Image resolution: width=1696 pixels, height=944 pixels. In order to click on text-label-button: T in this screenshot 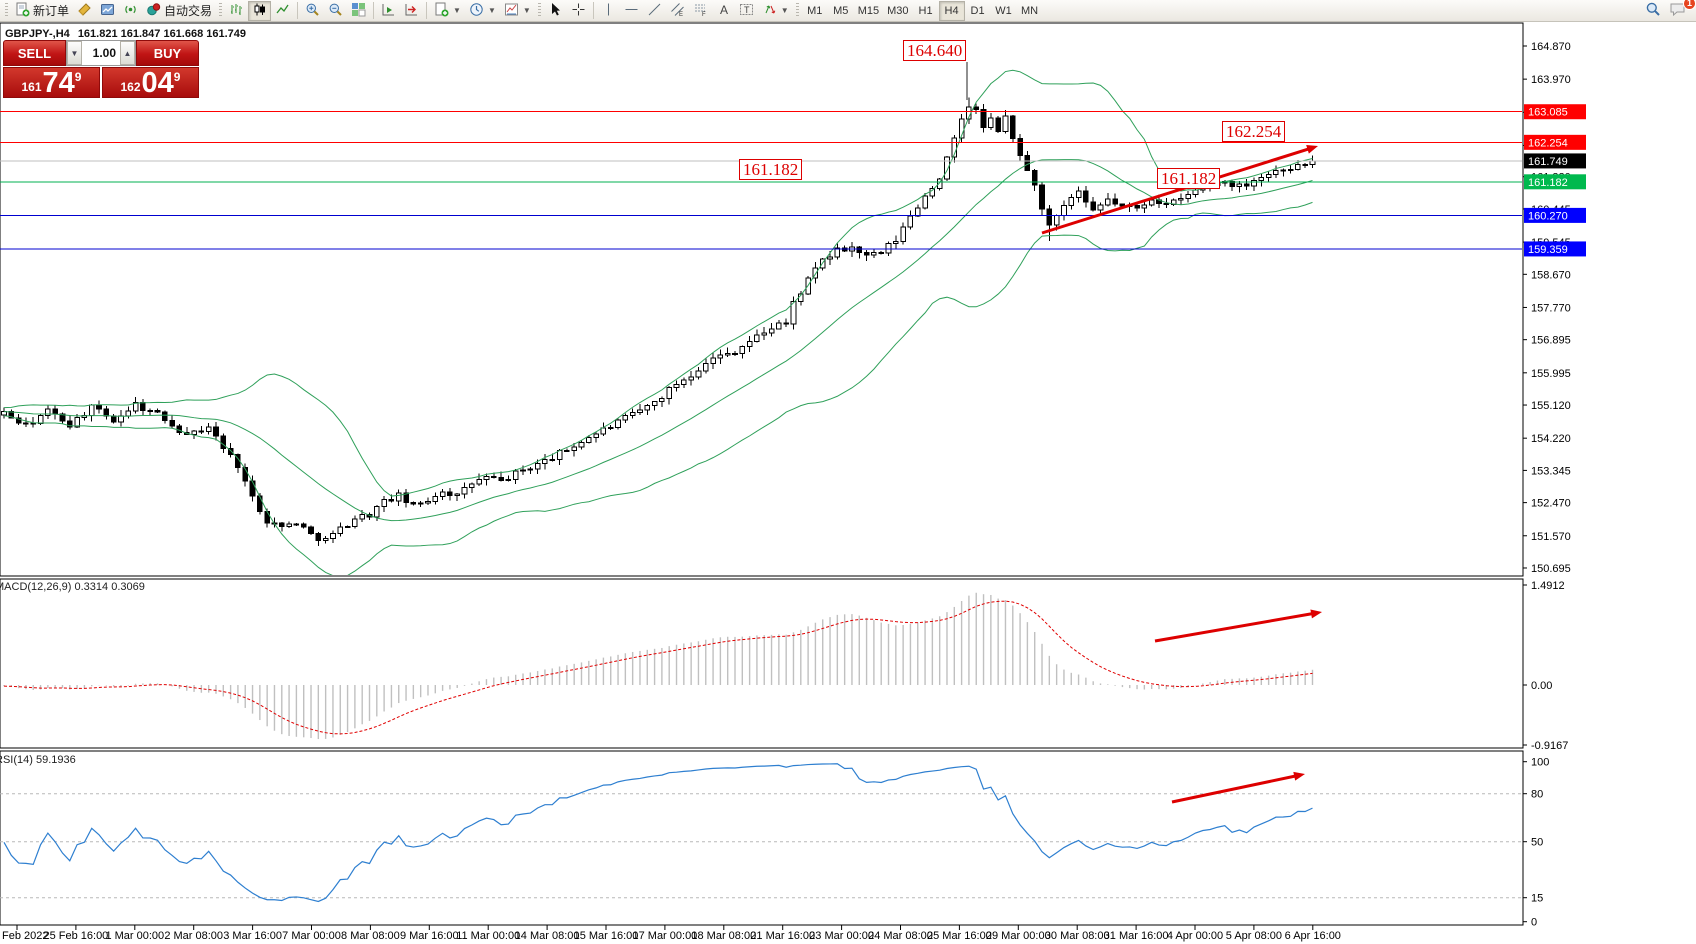, I will do `click(746, 11)`.